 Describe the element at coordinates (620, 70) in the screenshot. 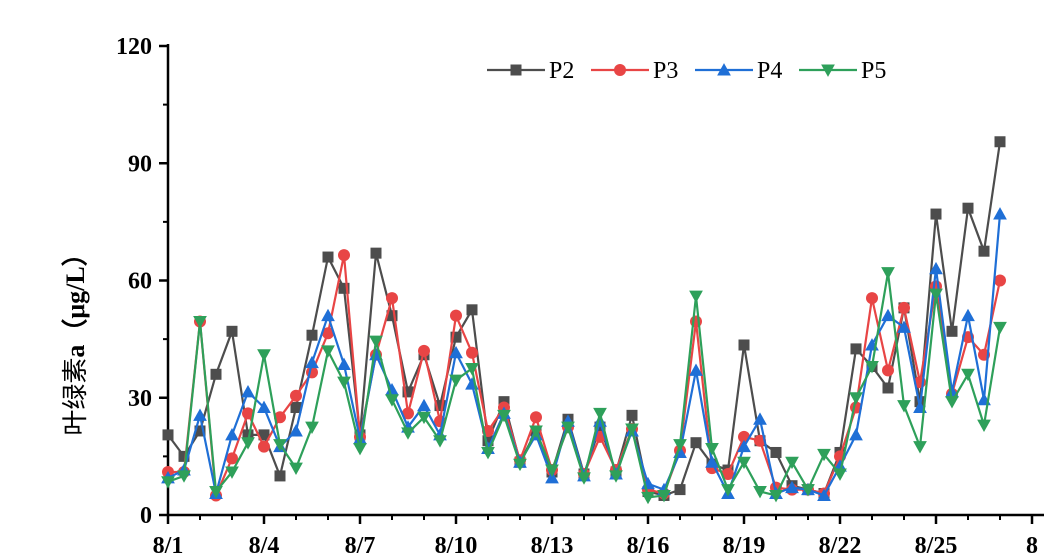

I see `legend-marker-P3` at that location.